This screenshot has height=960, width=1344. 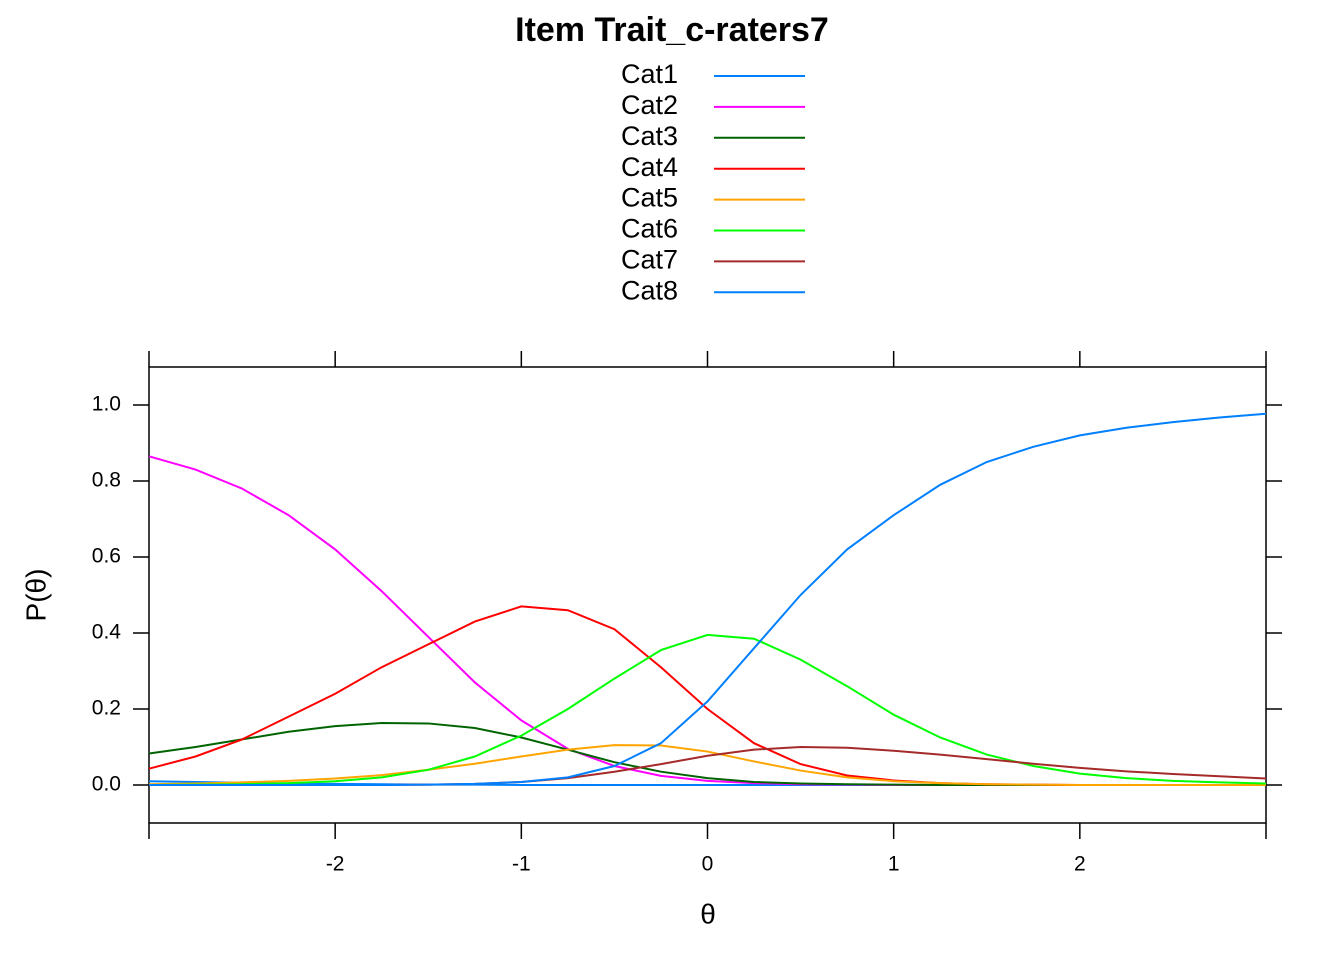 What do you see at coordinates (649, 260) in the screenshot?
I see `legend-label: Cat7` at bounding box center [649, 260].